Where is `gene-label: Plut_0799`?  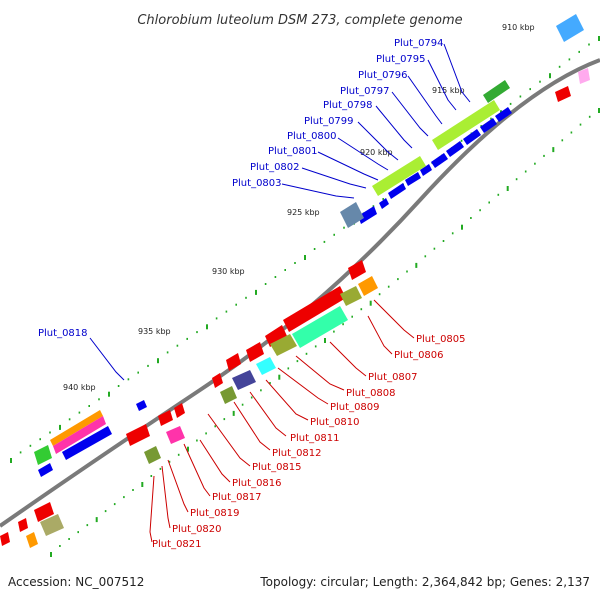
gene-label: Plut_0799 is located at coordinates (329, 121).